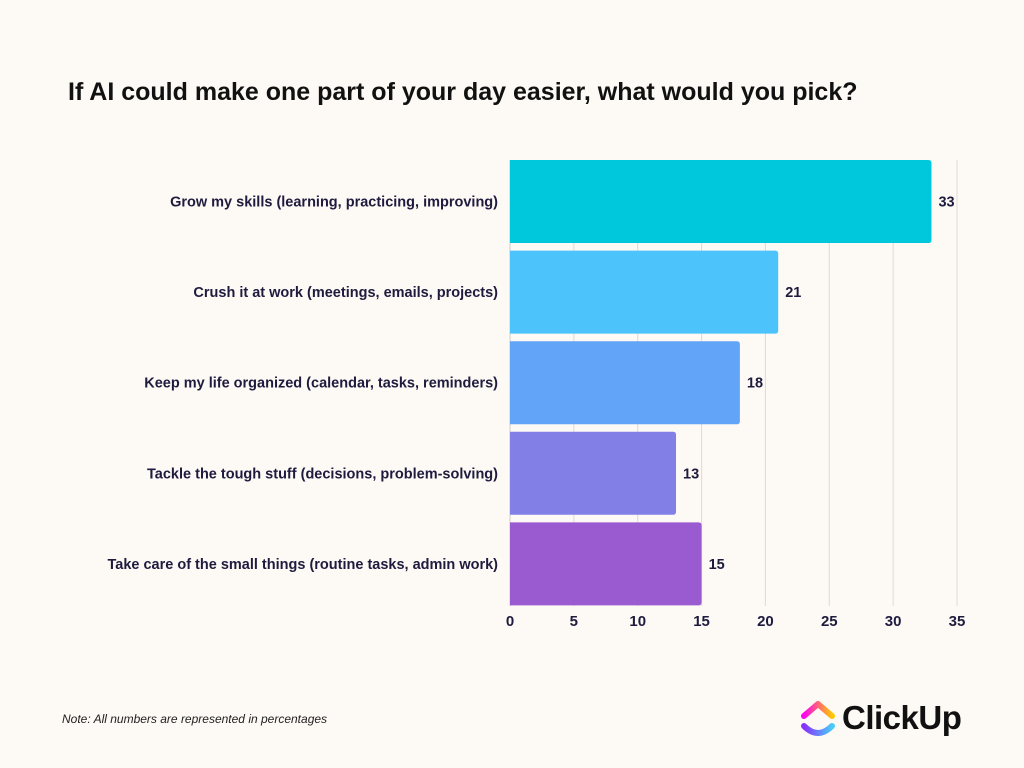 The height and width of the screenshot is (768, 1024). What do you see at coordinates (893, 621) in the screenshot?
I see `x-tick-label: 30` at bounding box center [893, 621].